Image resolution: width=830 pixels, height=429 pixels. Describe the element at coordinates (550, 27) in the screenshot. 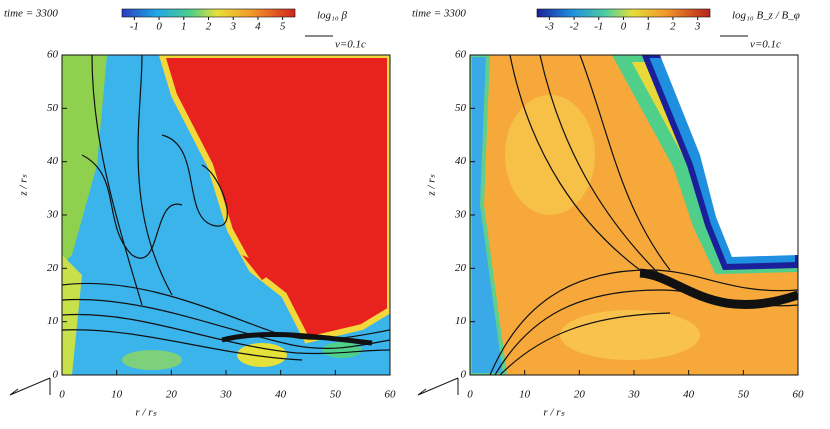

I see `colorbar-tick-label: -3` at that location.